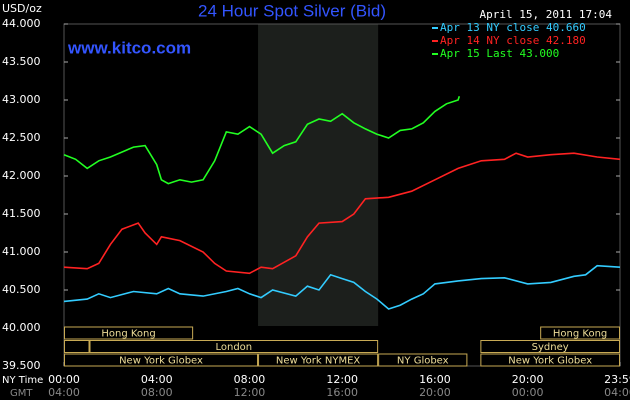 The height and width of the screenshot is (400, 630). Describe the element at coordinates (21, 393) in the screenshot. I see `x-row-label: GMT` at that location.